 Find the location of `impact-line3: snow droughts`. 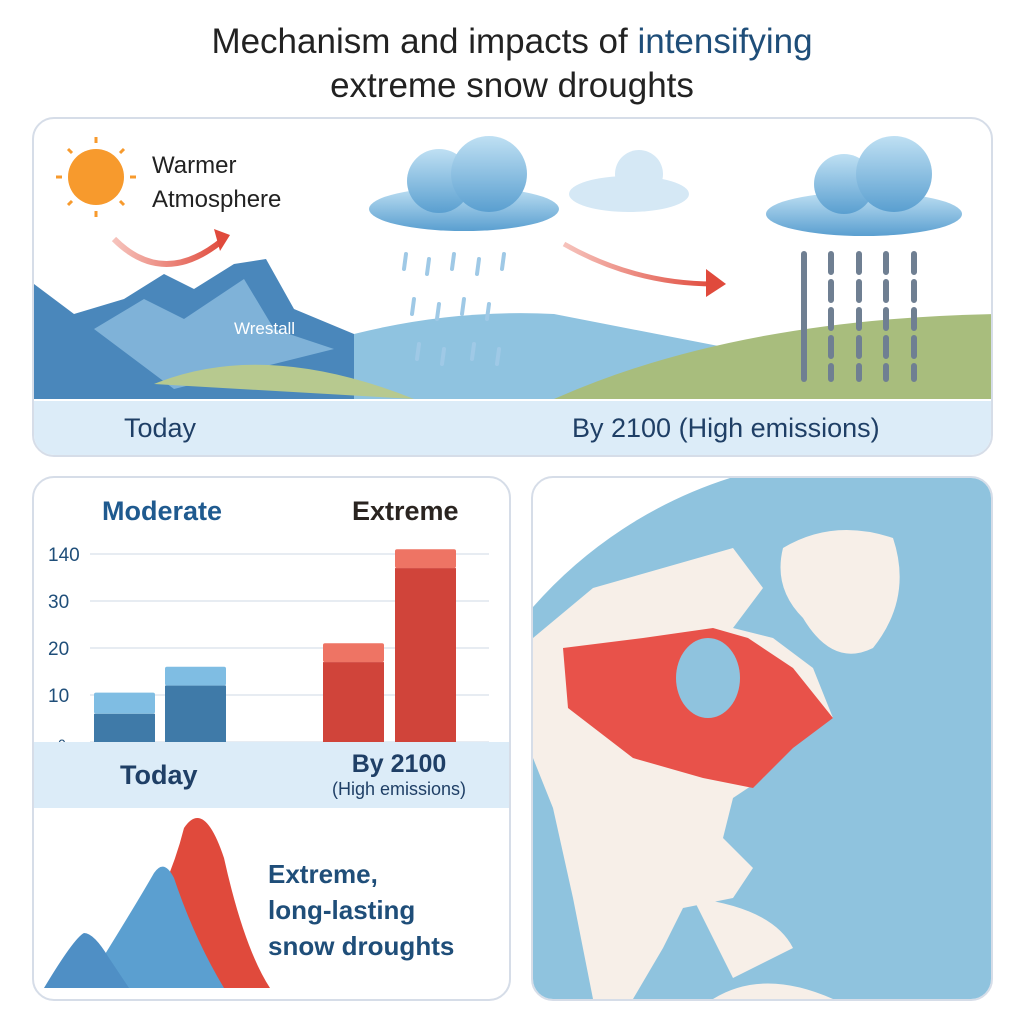

impact-line3: snow droughts is located at coordinates (361, 946).